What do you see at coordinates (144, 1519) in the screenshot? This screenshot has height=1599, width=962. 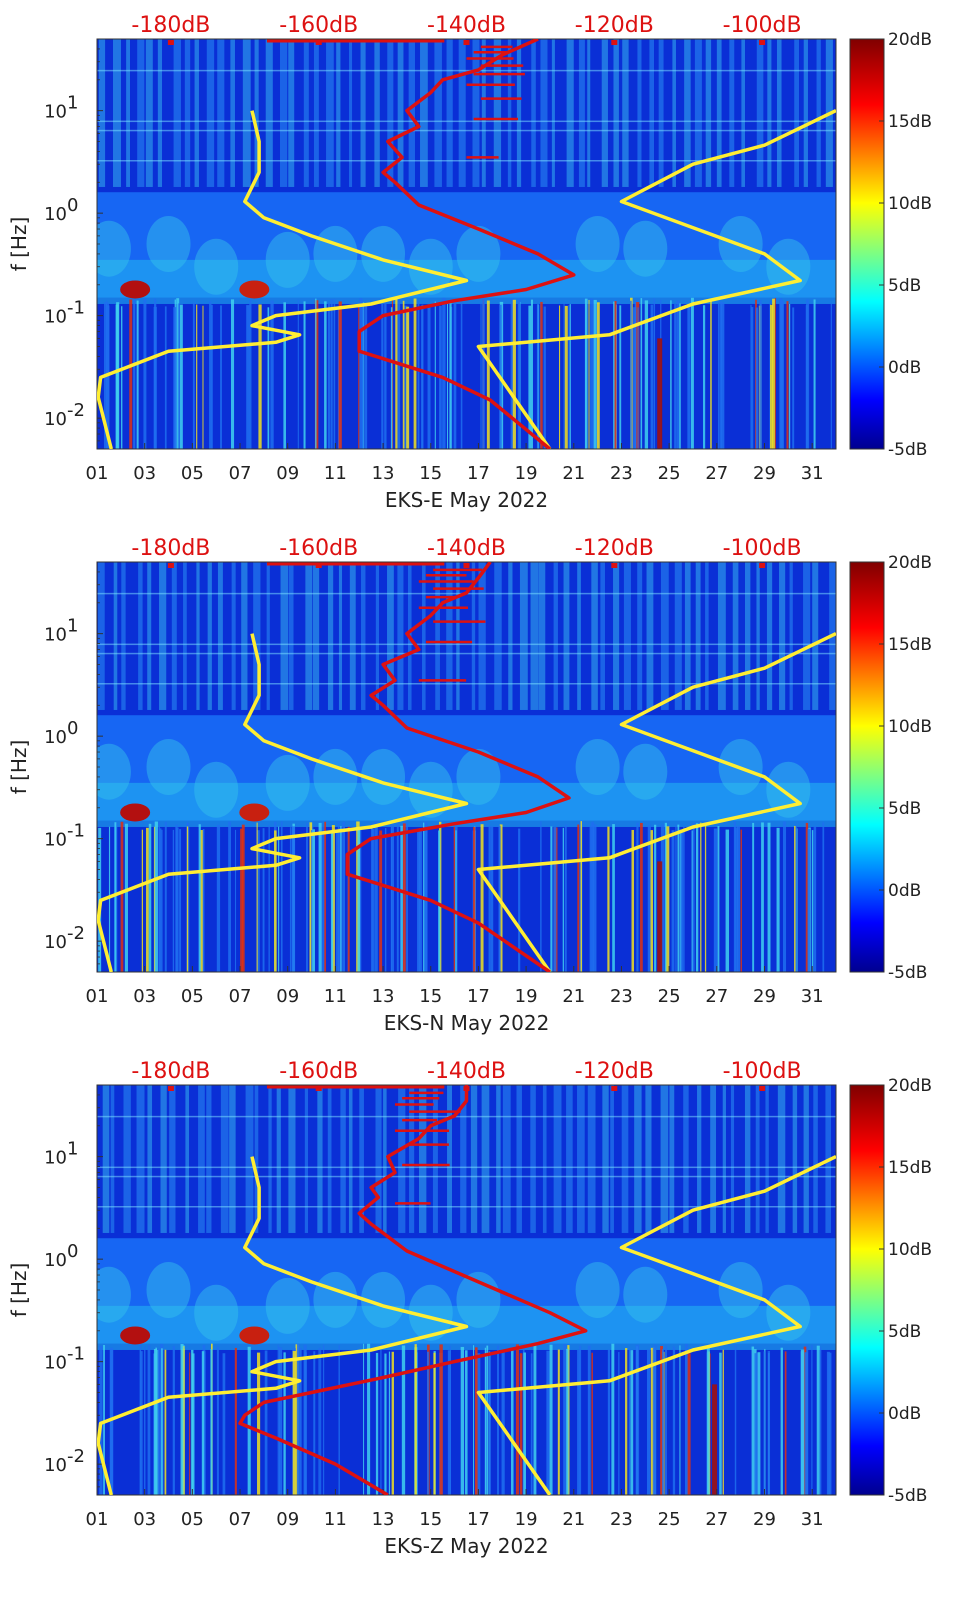 I see `x-tick-label: 03` at bounding box center [144, 1519].